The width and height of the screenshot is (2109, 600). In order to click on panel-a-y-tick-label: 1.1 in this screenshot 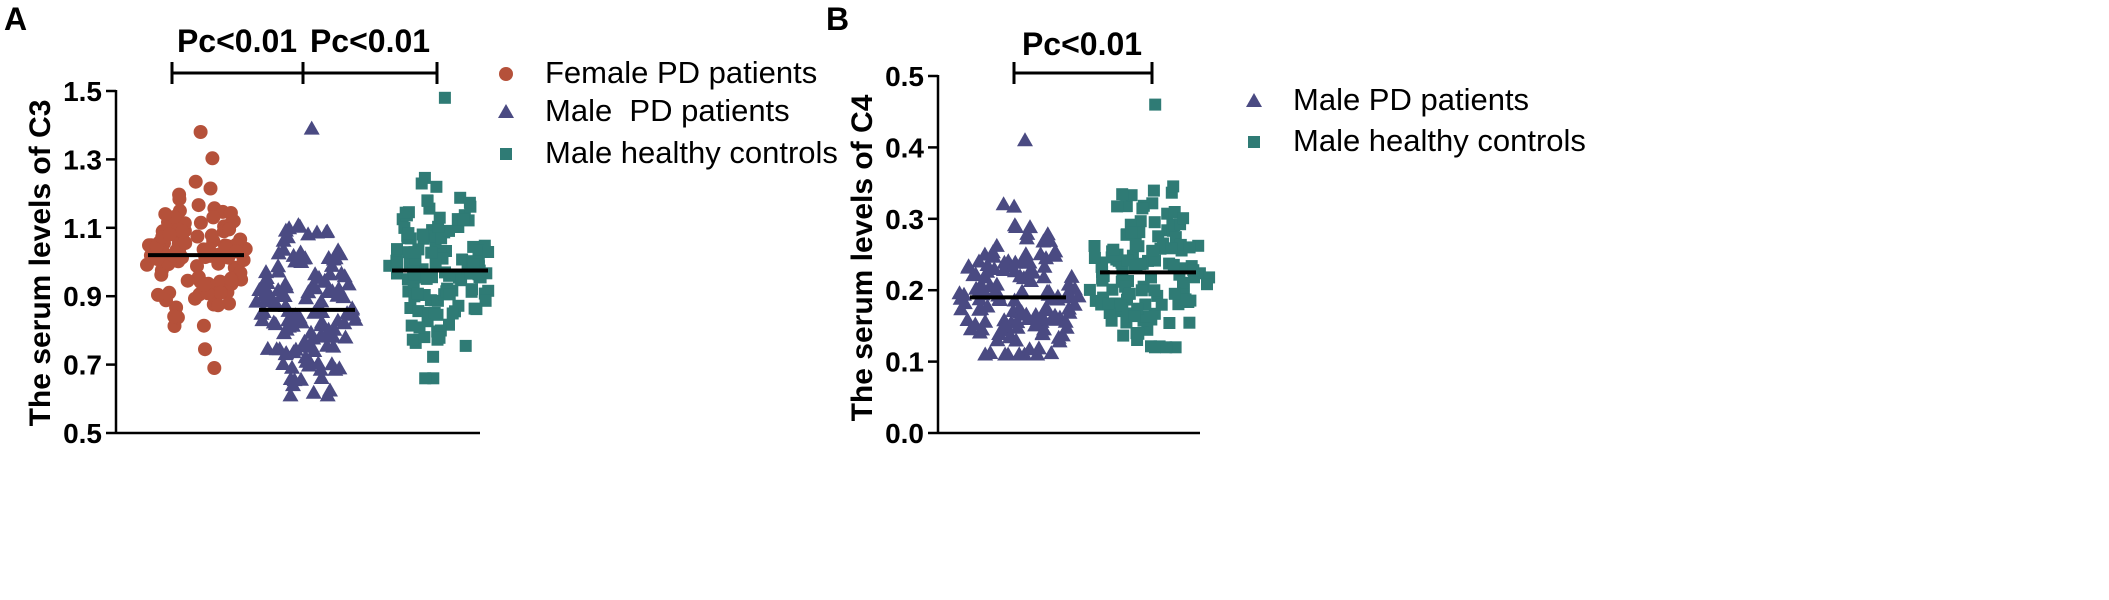, I will do `click(82, 228)`.